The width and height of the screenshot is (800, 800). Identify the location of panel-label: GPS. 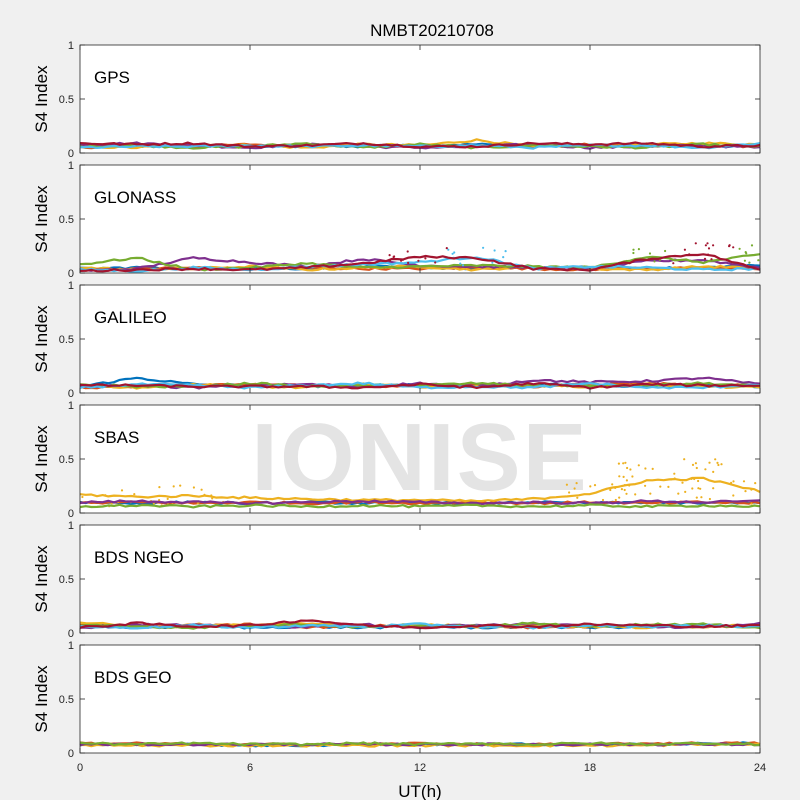
(112, 77).